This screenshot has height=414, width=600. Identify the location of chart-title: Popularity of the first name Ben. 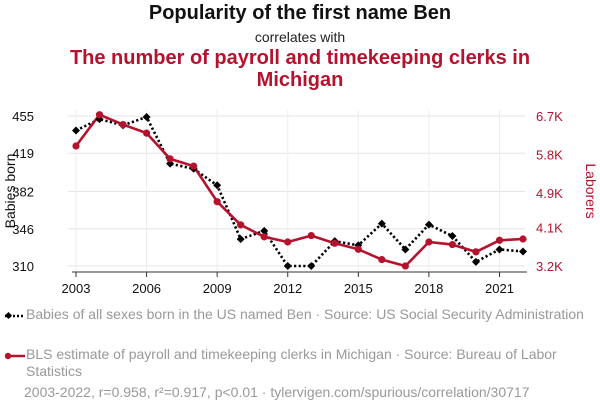
(300, 13).